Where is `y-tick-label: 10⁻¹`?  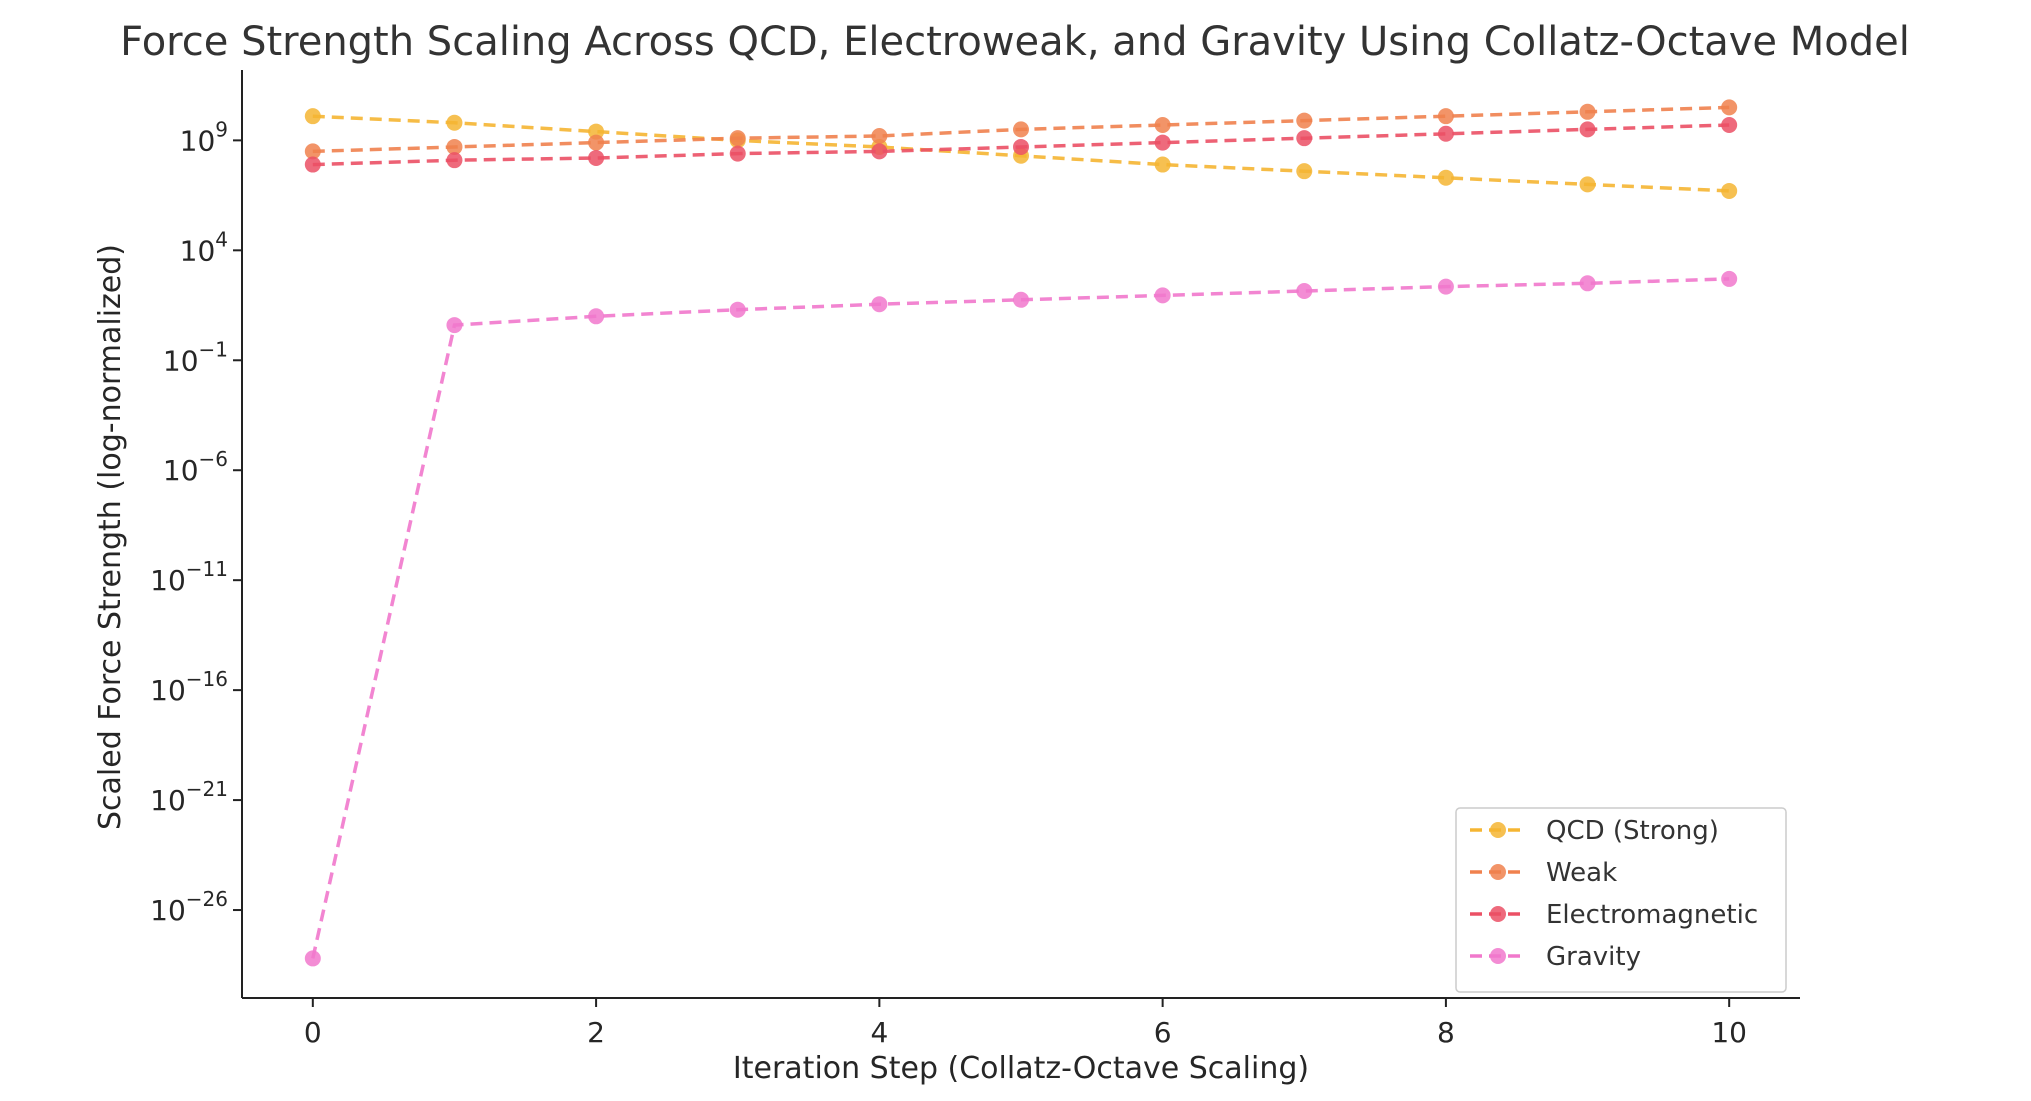 y-tick-label: 10⁻¹ is located at coordinates (195, 357).